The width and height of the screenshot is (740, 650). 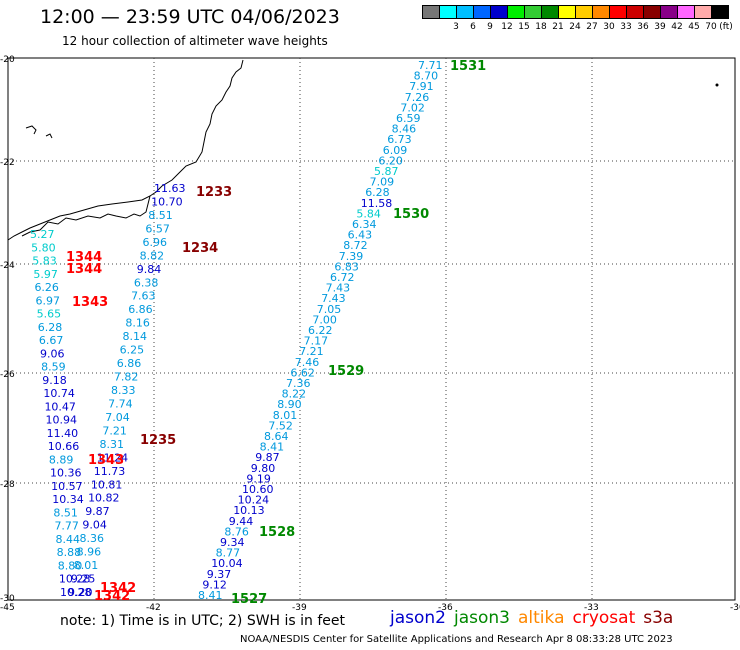 What do you see at coordinates (7, 485) in the screenshot?
I see `y-tick-label: -28` at bounding box center [7, 485].